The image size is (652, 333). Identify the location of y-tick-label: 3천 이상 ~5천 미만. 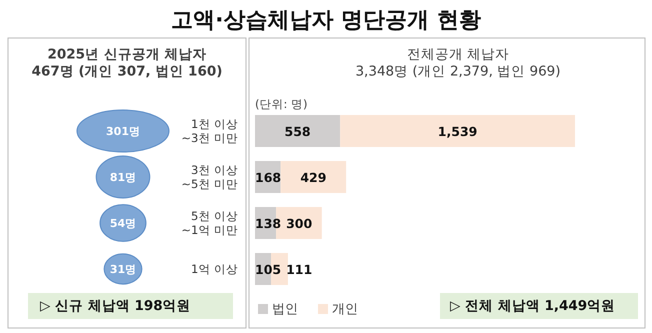
(209, 177).